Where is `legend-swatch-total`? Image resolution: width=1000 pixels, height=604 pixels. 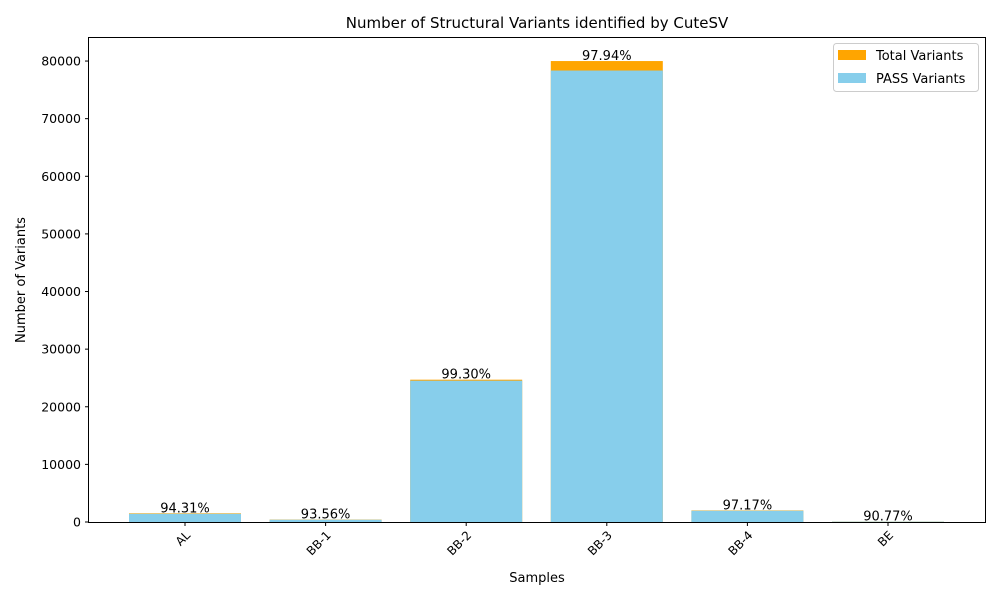 legend-swatch-total is located at coordinates (852, 55).